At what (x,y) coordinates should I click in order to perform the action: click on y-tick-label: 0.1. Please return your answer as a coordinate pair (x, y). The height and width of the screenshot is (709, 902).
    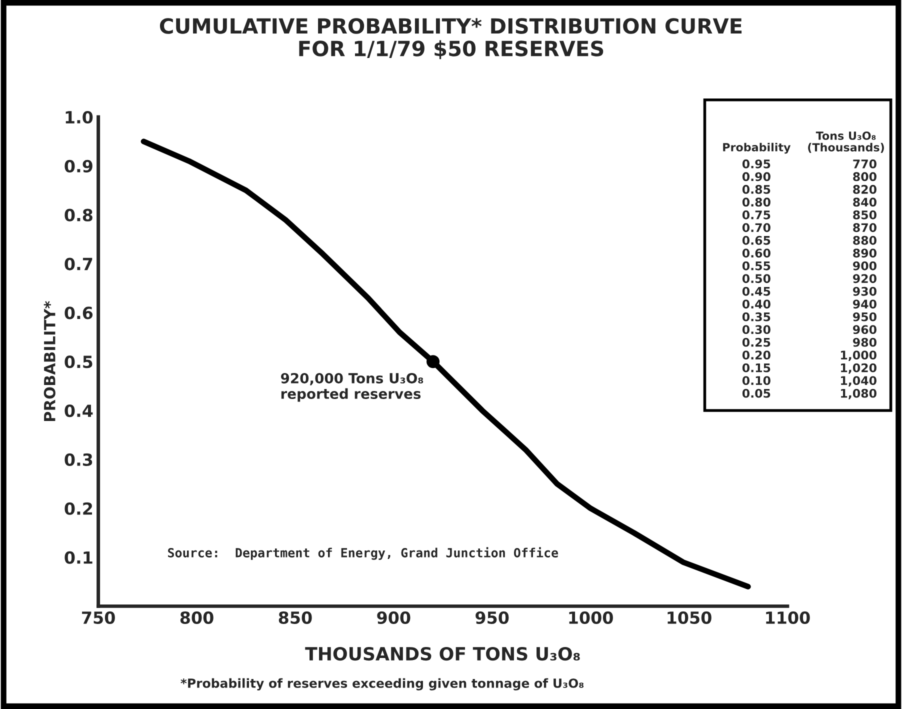
    Looking at the image, I should click on (78, 557).